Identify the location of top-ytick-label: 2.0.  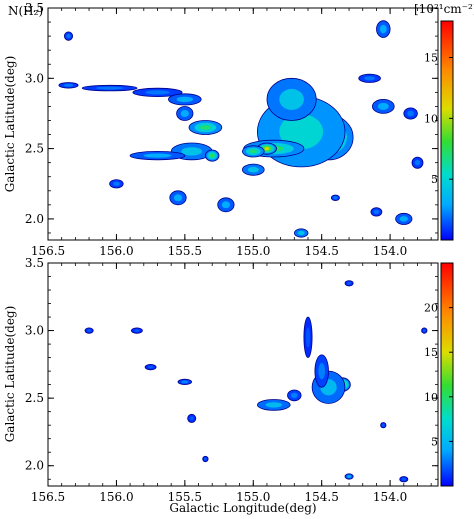
(34, 219).